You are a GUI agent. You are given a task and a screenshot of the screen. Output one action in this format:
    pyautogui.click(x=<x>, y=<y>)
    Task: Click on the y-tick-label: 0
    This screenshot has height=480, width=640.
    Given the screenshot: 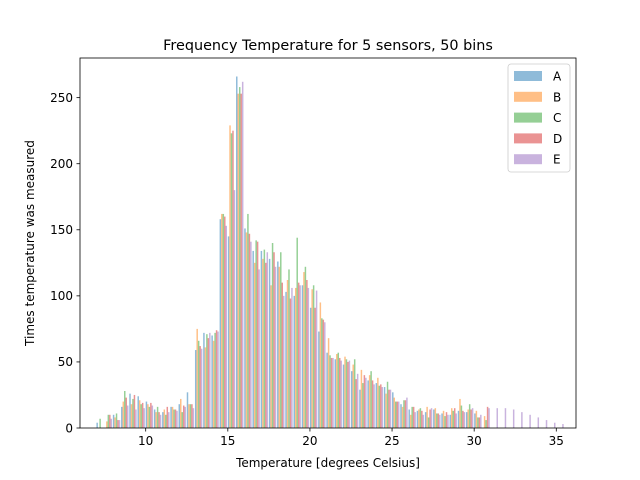 What is the action you would take?
    pyautogui.click(x=69, y=428)
    